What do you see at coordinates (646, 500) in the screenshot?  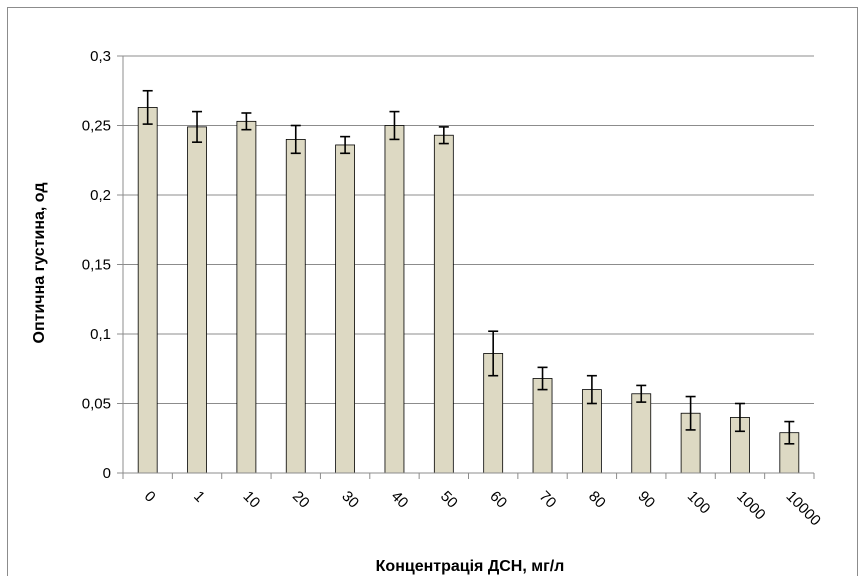 I see `x-tick-label: 90` at bounding box center [646, 500].